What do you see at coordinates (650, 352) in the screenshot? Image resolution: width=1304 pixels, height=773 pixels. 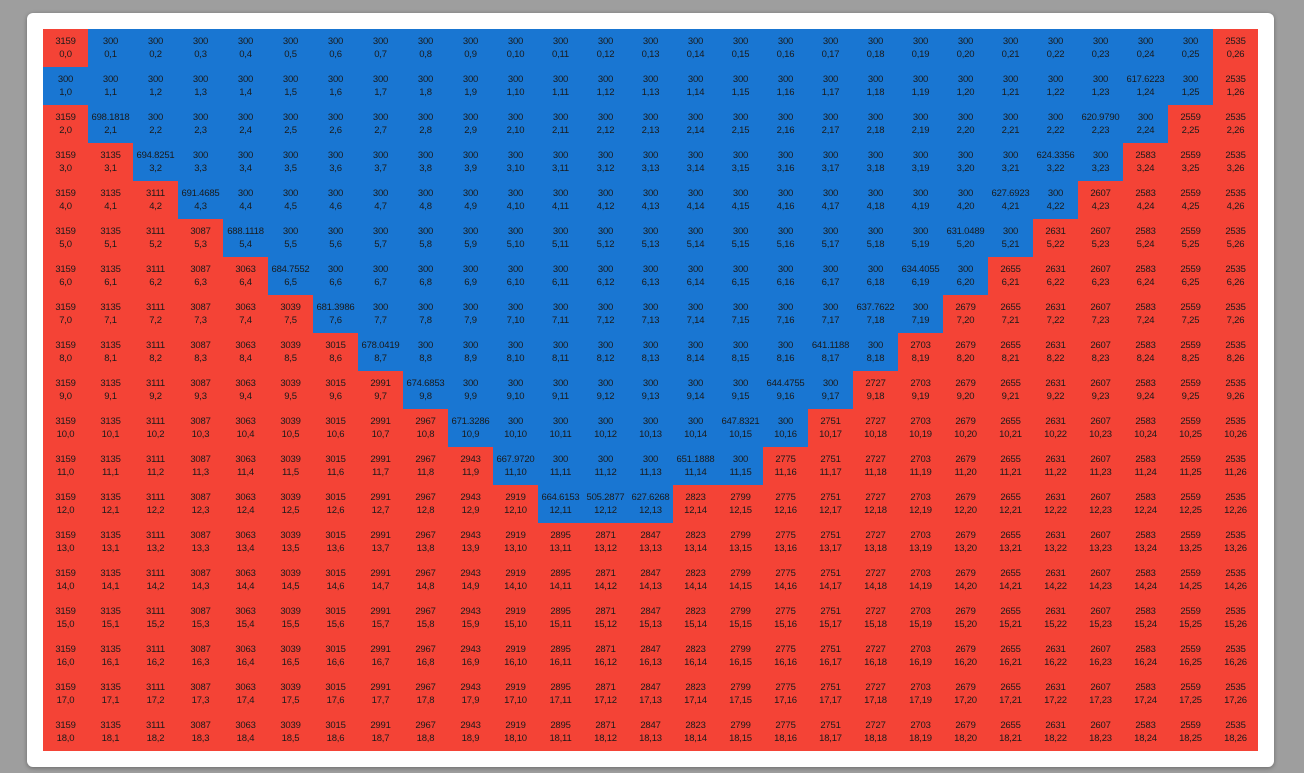 I see `grid-cell: 300 8,13` at bounding box center [650, 352].